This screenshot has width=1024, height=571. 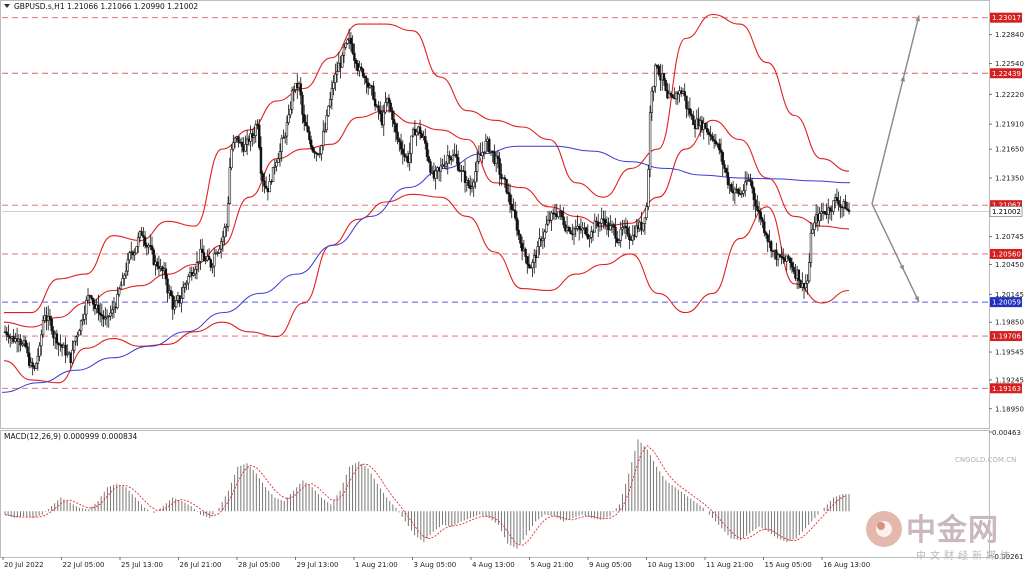 I want to click on level-marker, so click(x=1006, y=336).